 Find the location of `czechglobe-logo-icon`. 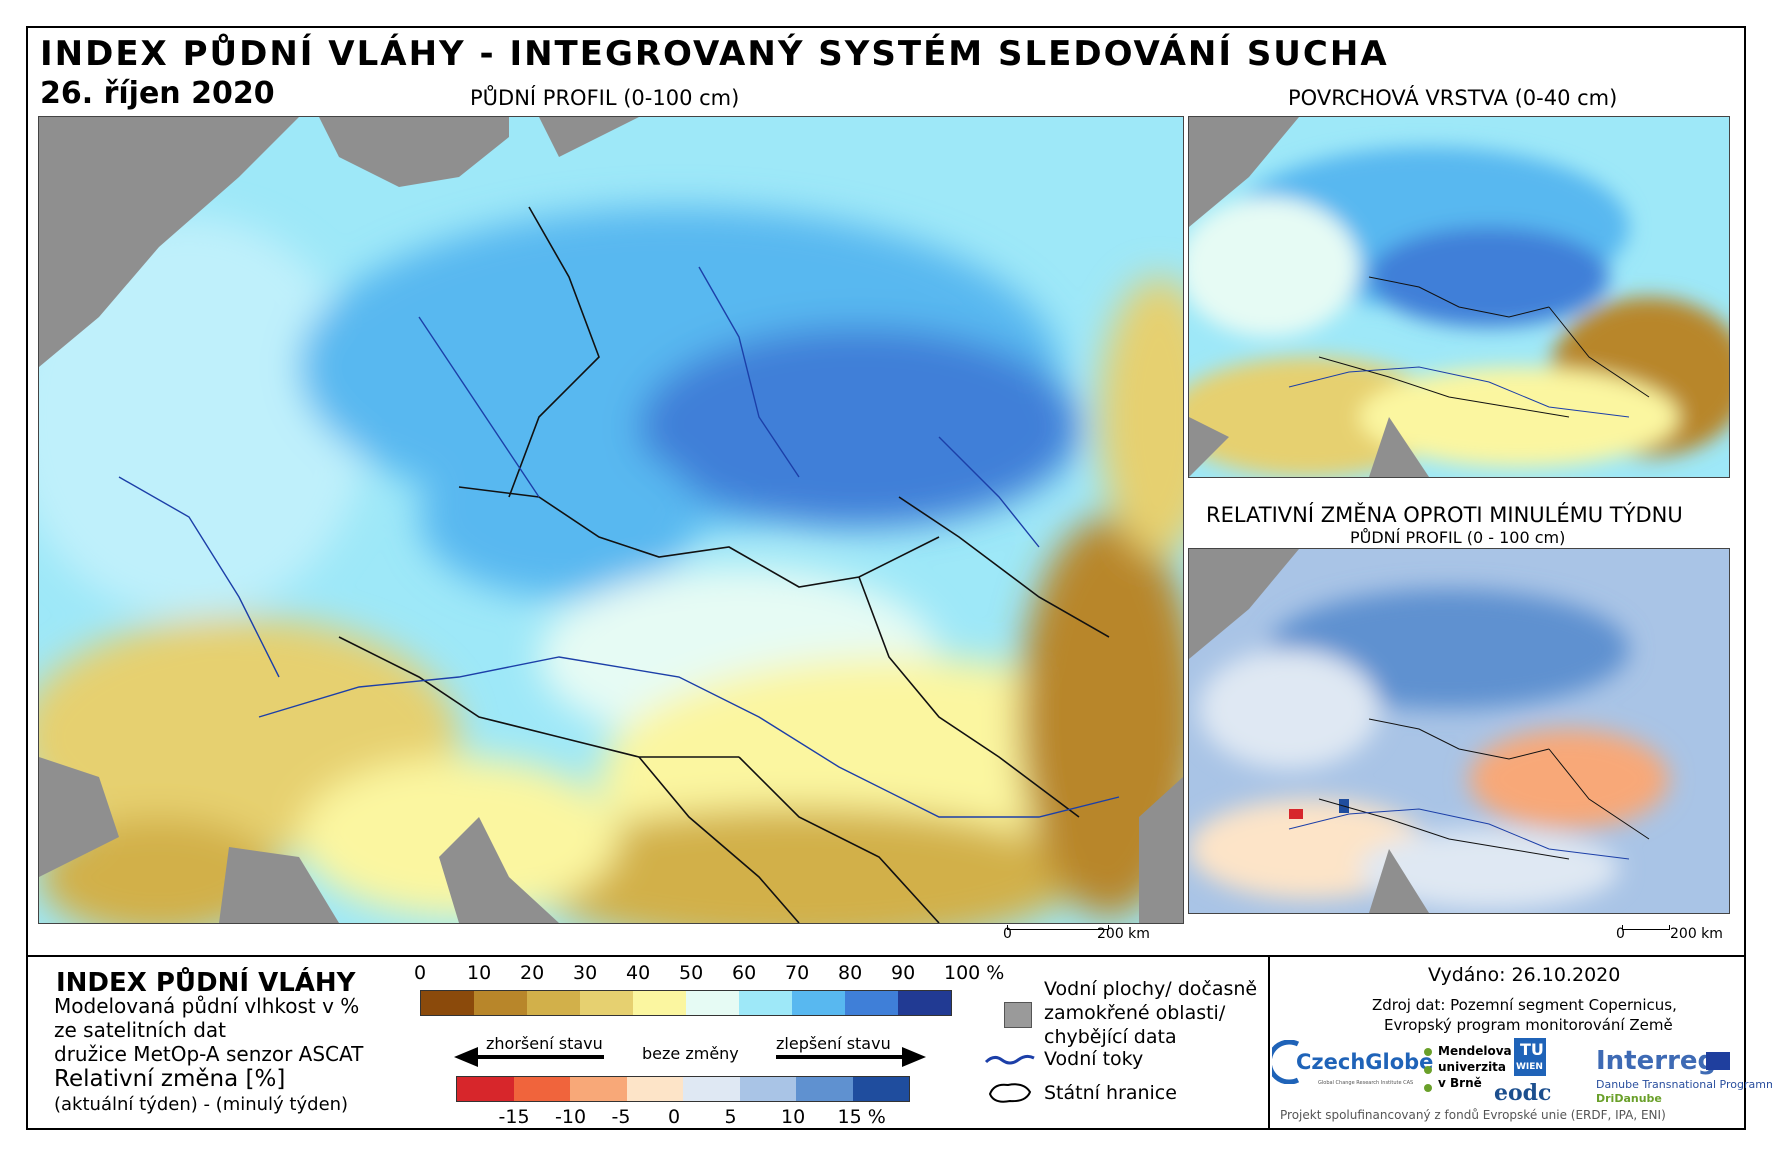

czechglobe-logo-icon is located at coordinates (1286, 1062).